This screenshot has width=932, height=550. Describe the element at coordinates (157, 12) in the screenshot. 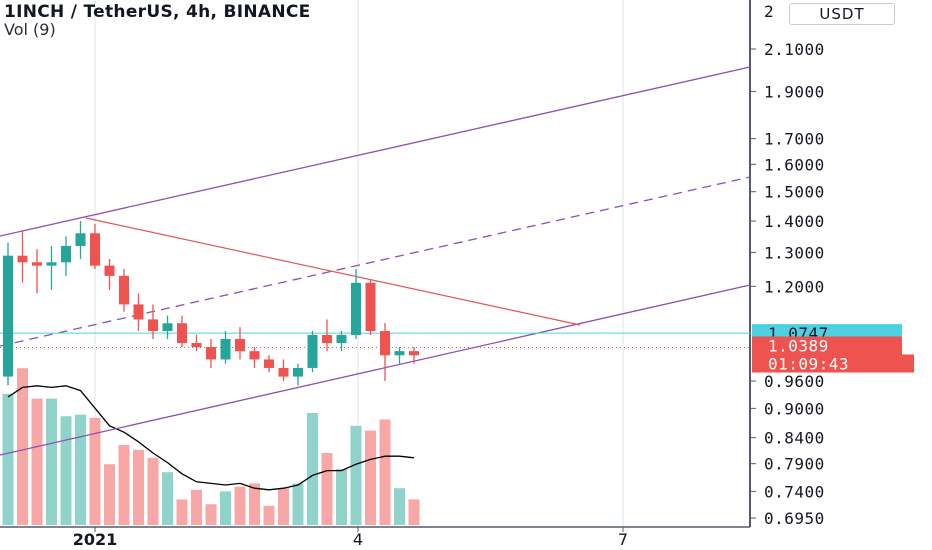

I see `chart-title: 1INCH / TetherUS, 4h, BINANCE` at that location.